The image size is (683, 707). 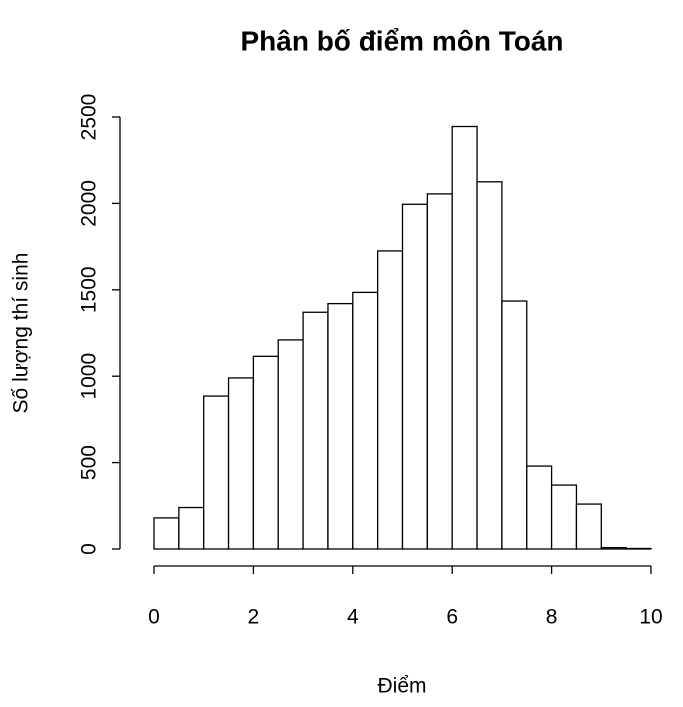 I want to click on x-tick-label: 10, so click(x=650, y=617).